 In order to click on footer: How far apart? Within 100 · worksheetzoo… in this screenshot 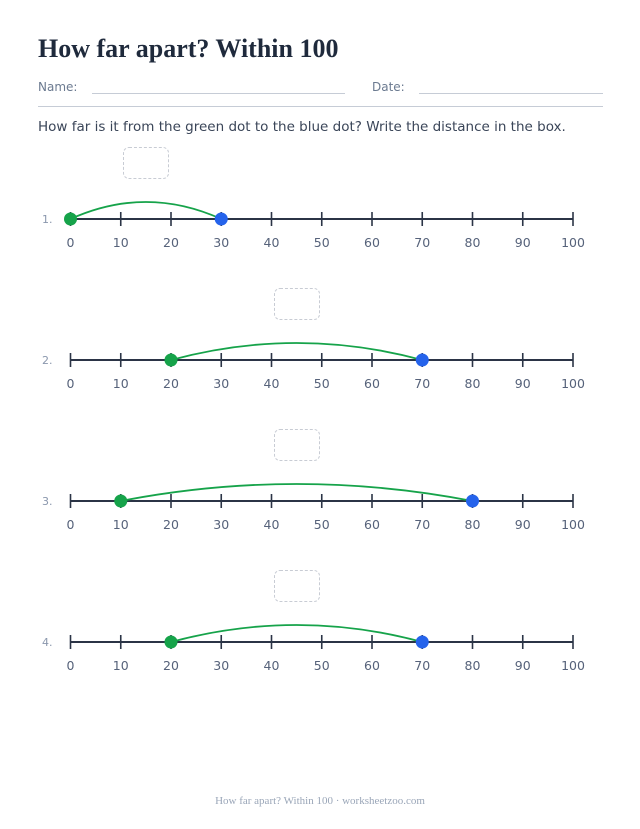, I will do `click(320, 801)`.